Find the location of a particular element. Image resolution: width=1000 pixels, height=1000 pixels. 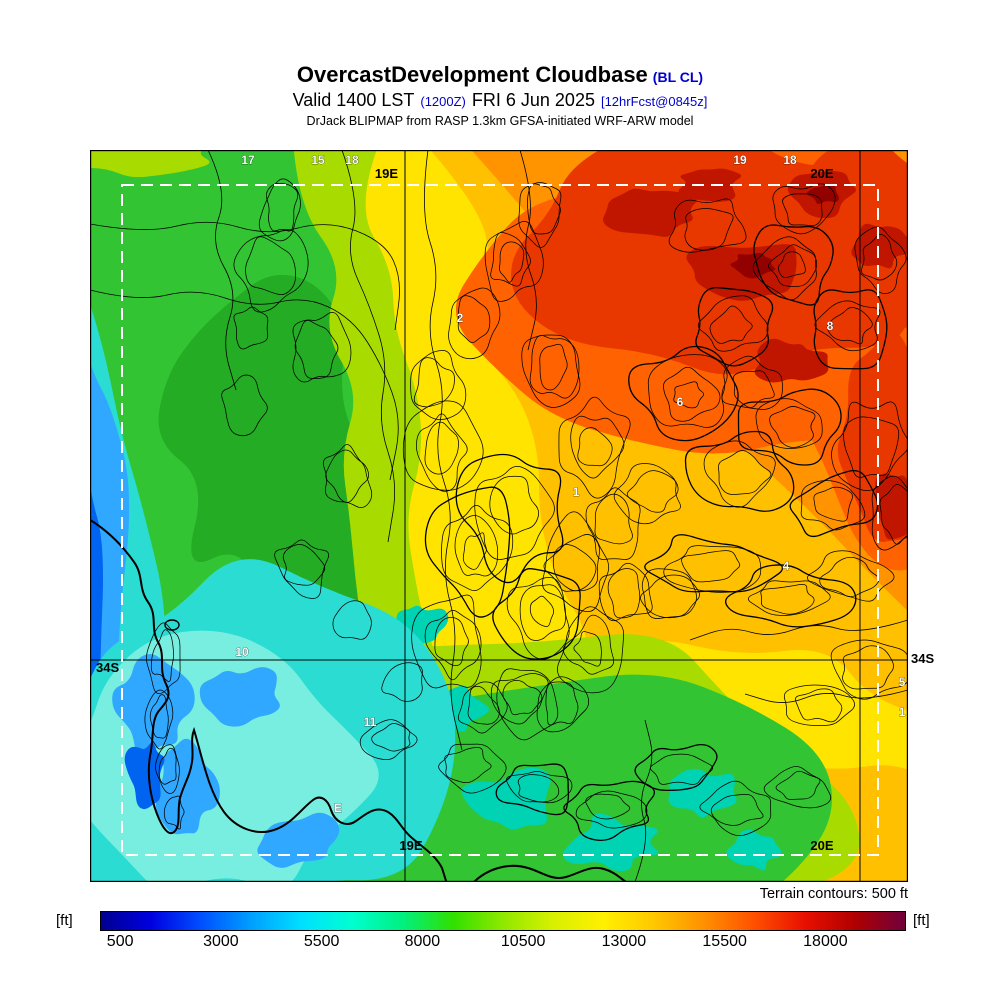

site-label: 6 is located at coordinates (680, 402).